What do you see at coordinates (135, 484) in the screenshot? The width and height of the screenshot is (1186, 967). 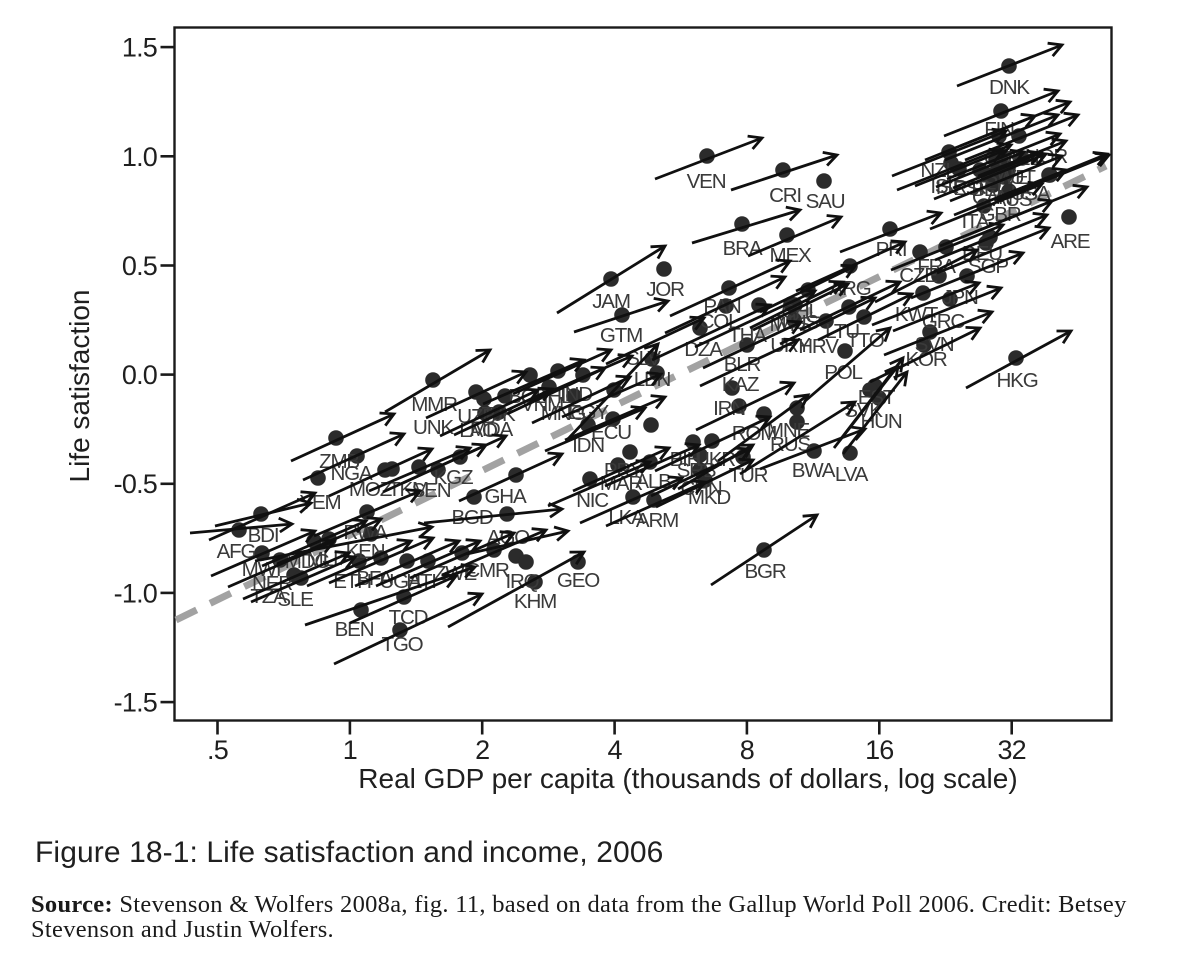 I see `svg-text: -0.5` at bounding box center [135, 484].